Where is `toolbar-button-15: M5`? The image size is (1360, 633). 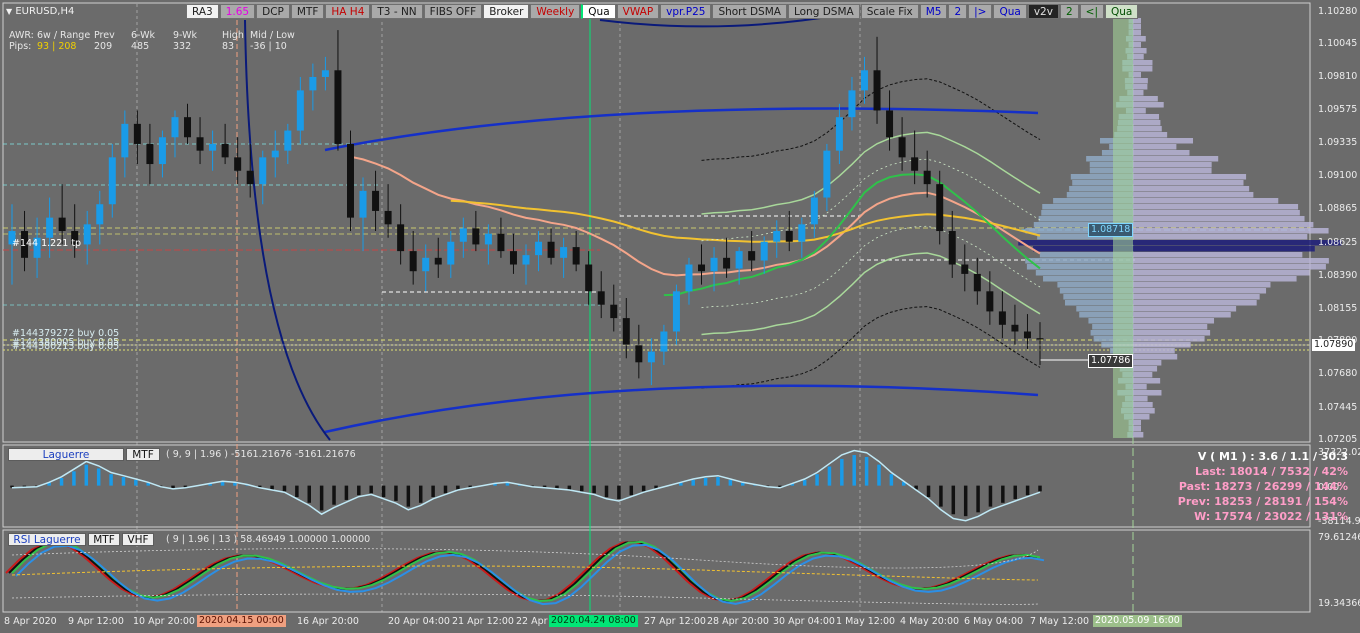 toolbar-button-15: M5 is located at coordinates (934, 11).